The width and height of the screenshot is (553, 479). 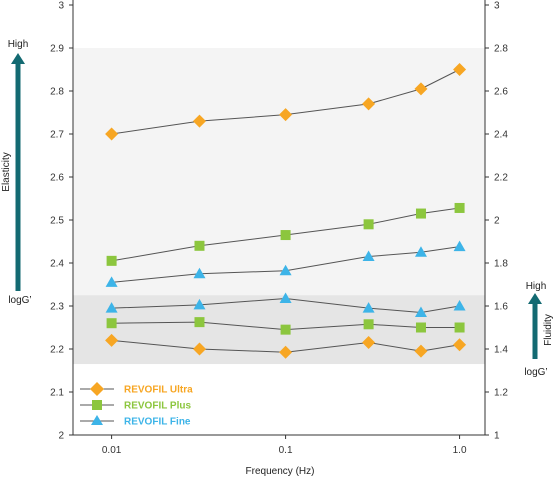 What do you see at coordinates (497, 221) in the screenshot?
I see `right-tick-label: 2` at bounding box center [497, 221].